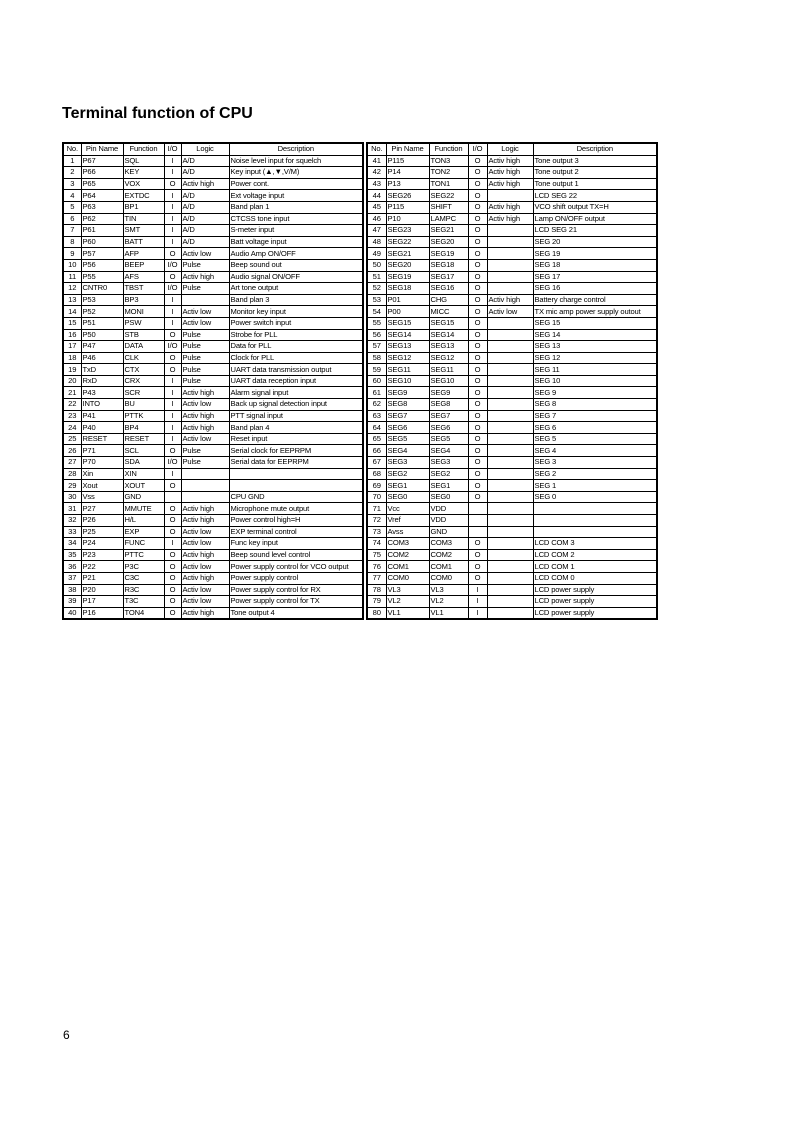  Describe the element at coordinates (143, 404) in the screenshot. I see `cell-function: BU` at that location.